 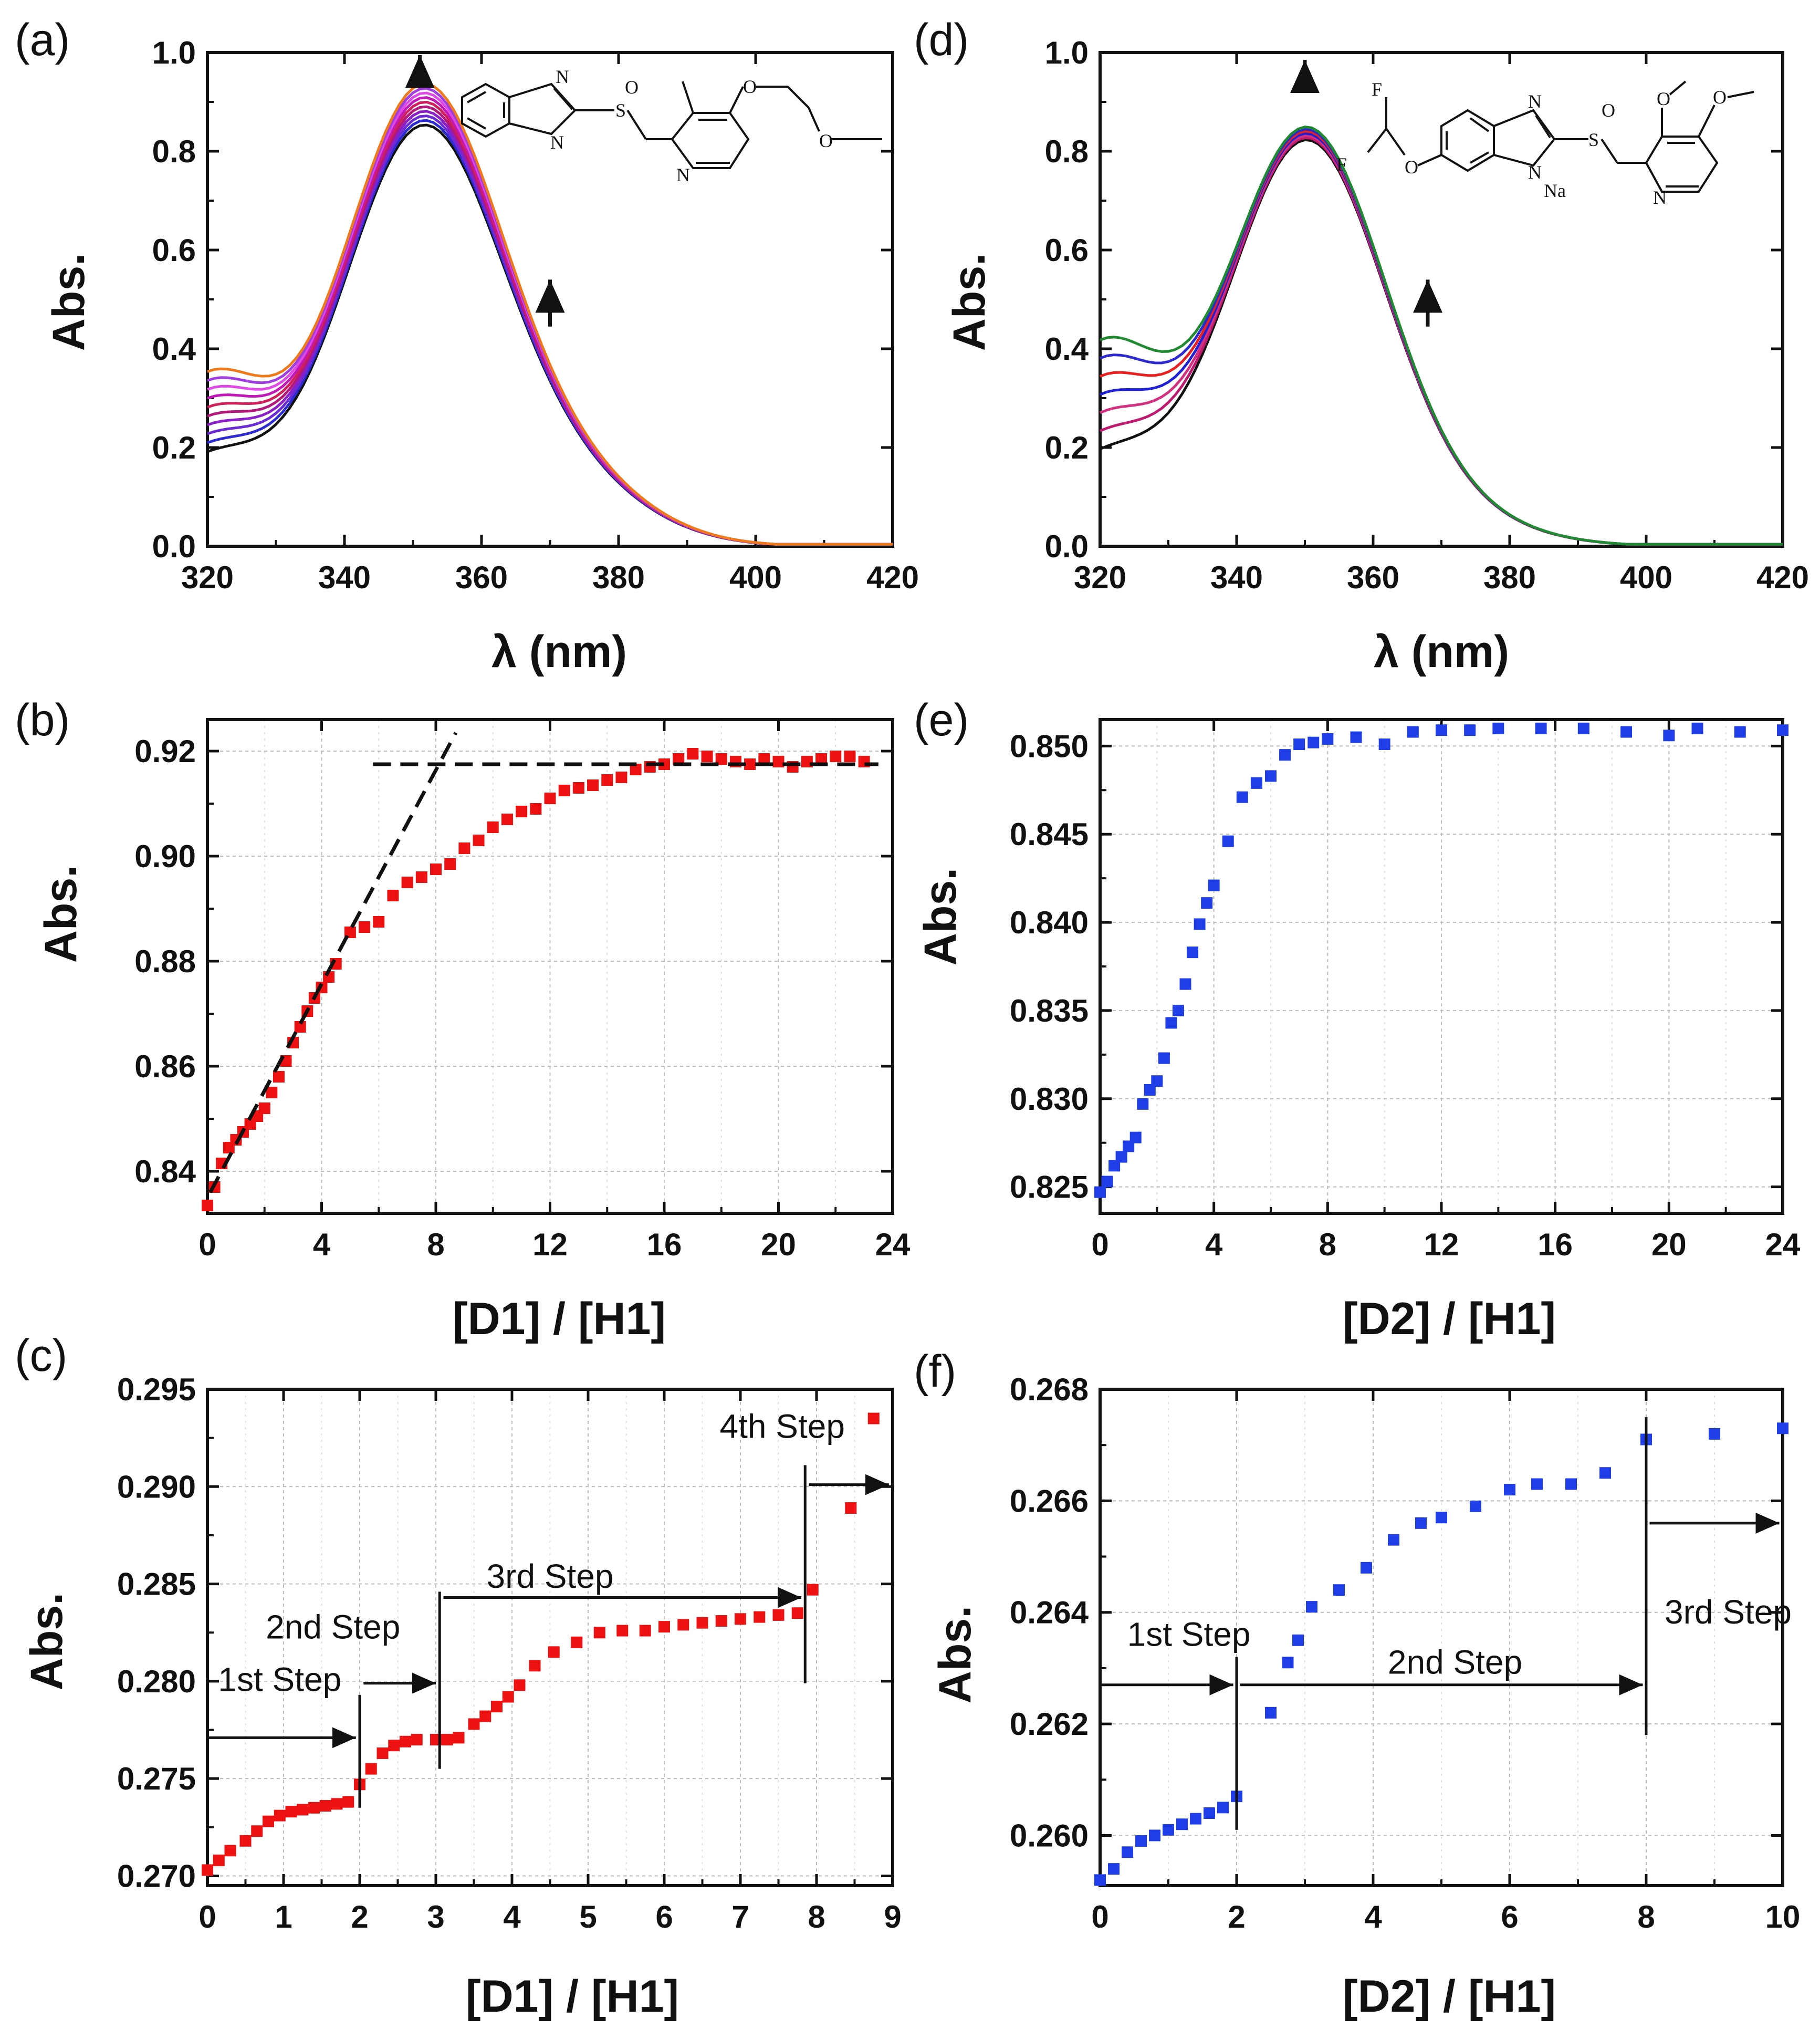 What do you see at coordinates (165, 961) in the screenshot?
I see `y-tick-label-b-2: 0.88` at bounding box center [165, 961].